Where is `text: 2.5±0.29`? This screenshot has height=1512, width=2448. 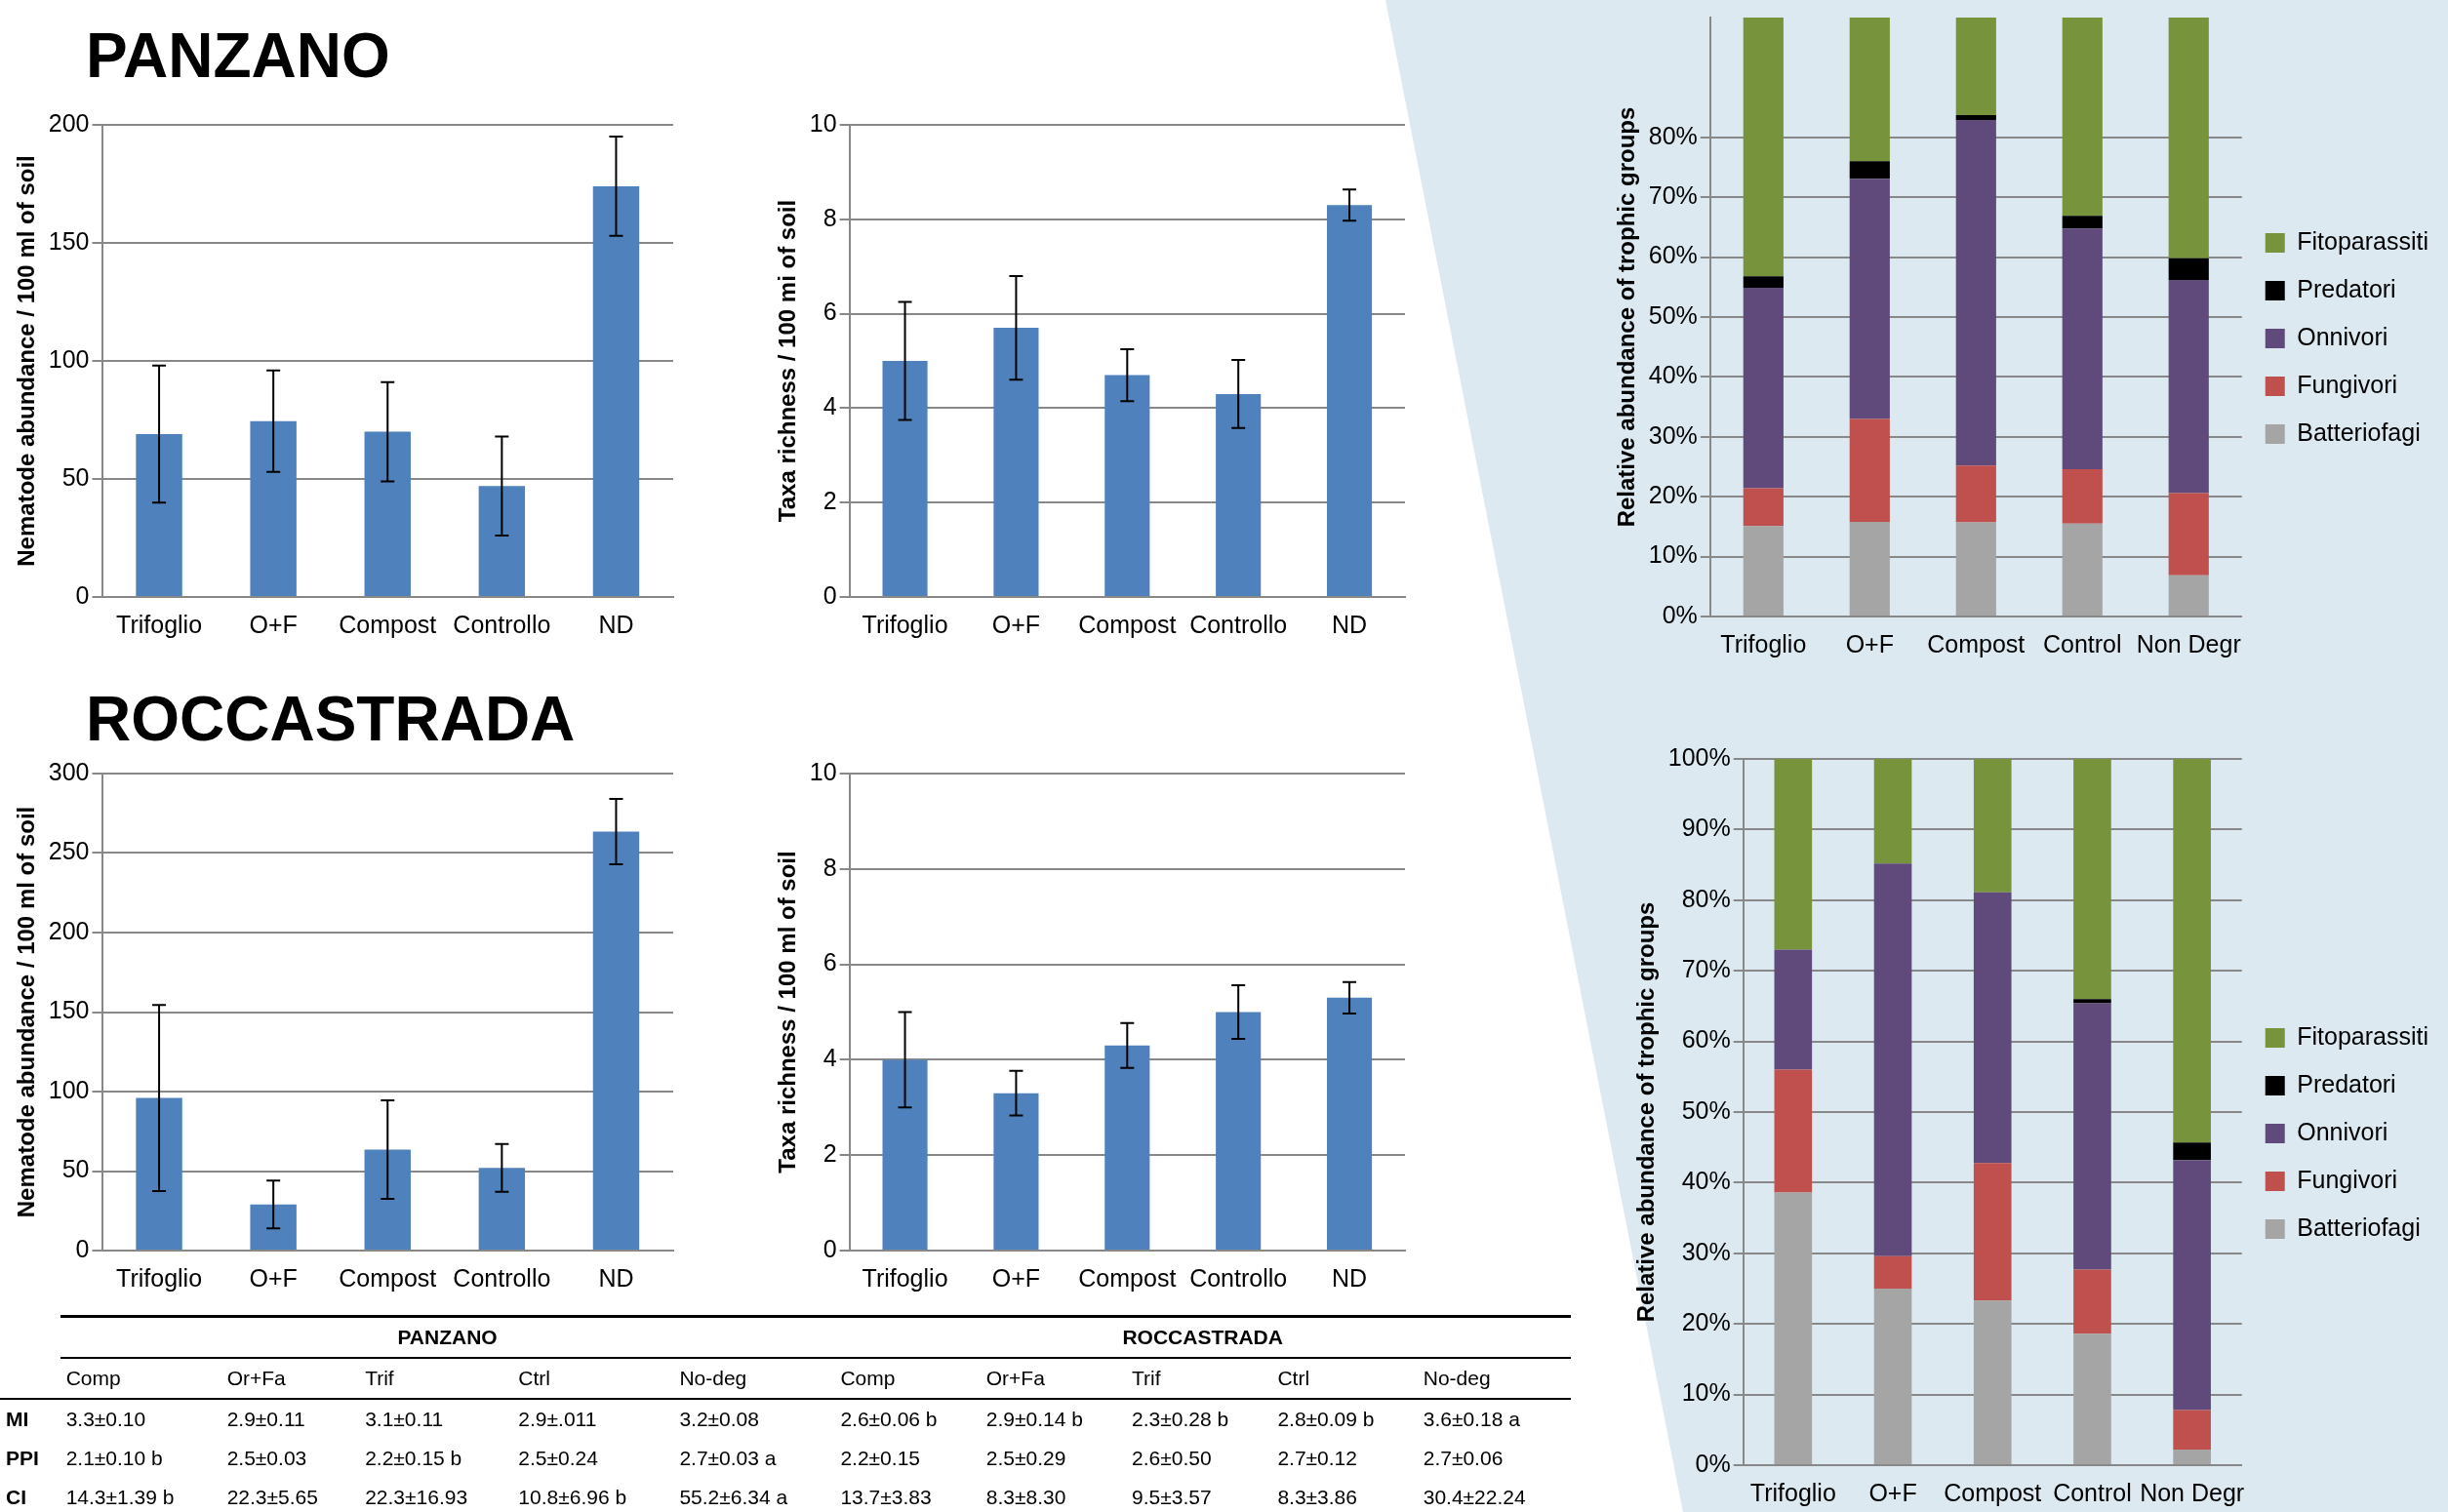 text: 2.5±0.29 is located at coordinates (1025, 1458).